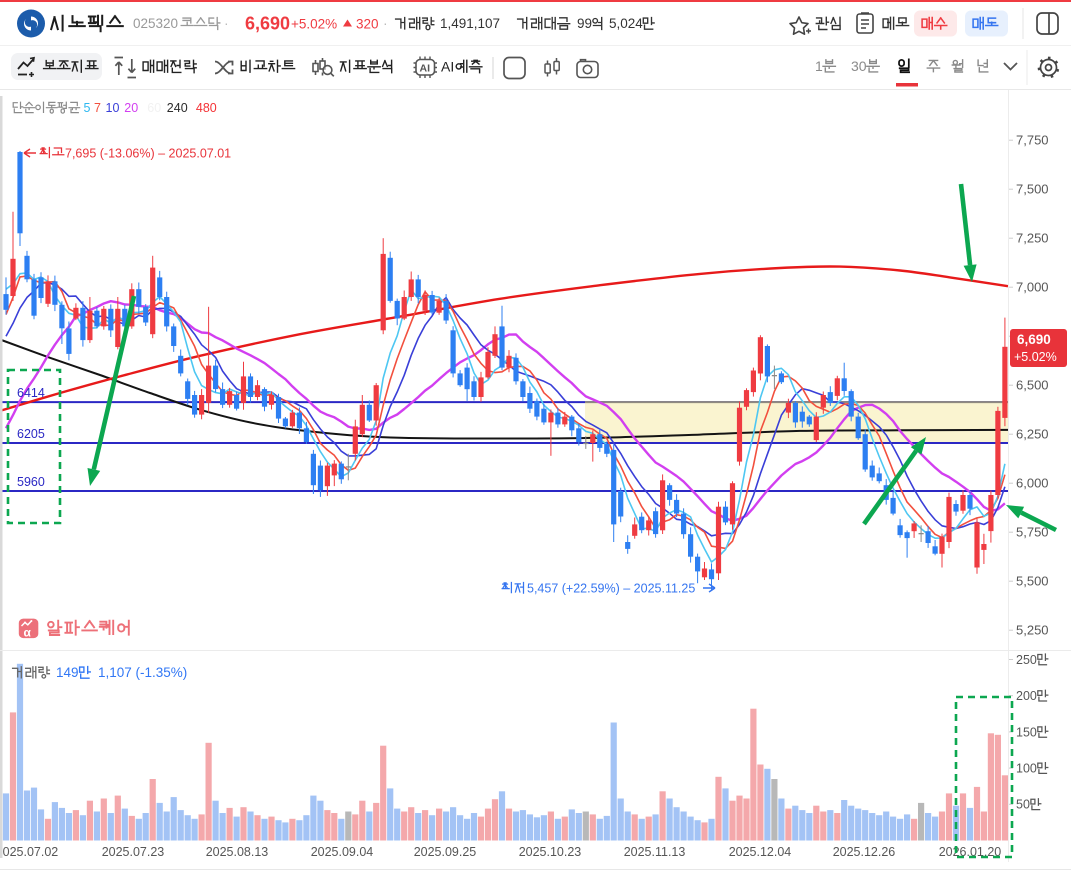 Image resolution: width=1071 pixels, height=879 pixels. Describe the element at coordinates (31, 434) in the screenshot. I see `svg-text: 6205` at that location.